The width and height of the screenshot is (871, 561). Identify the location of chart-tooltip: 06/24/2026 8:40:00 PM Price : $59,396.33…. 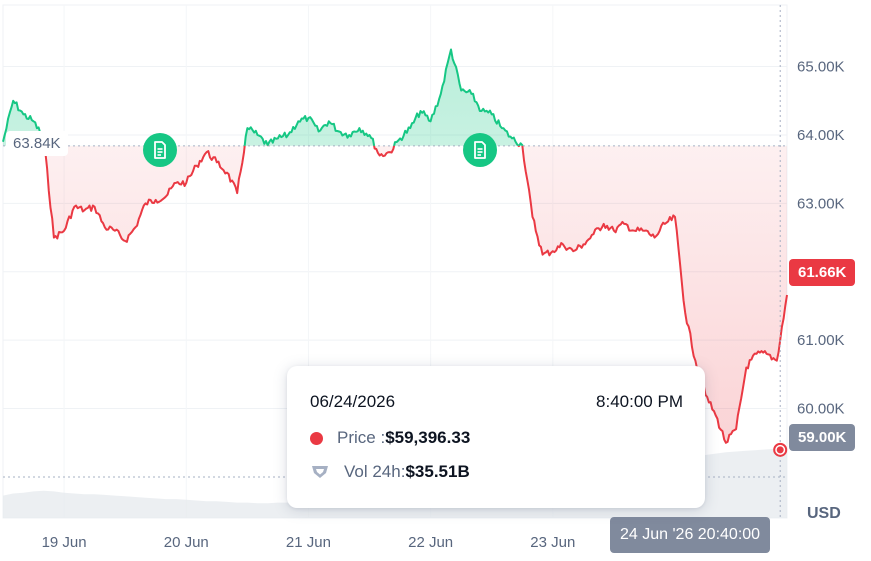
(496, 437).